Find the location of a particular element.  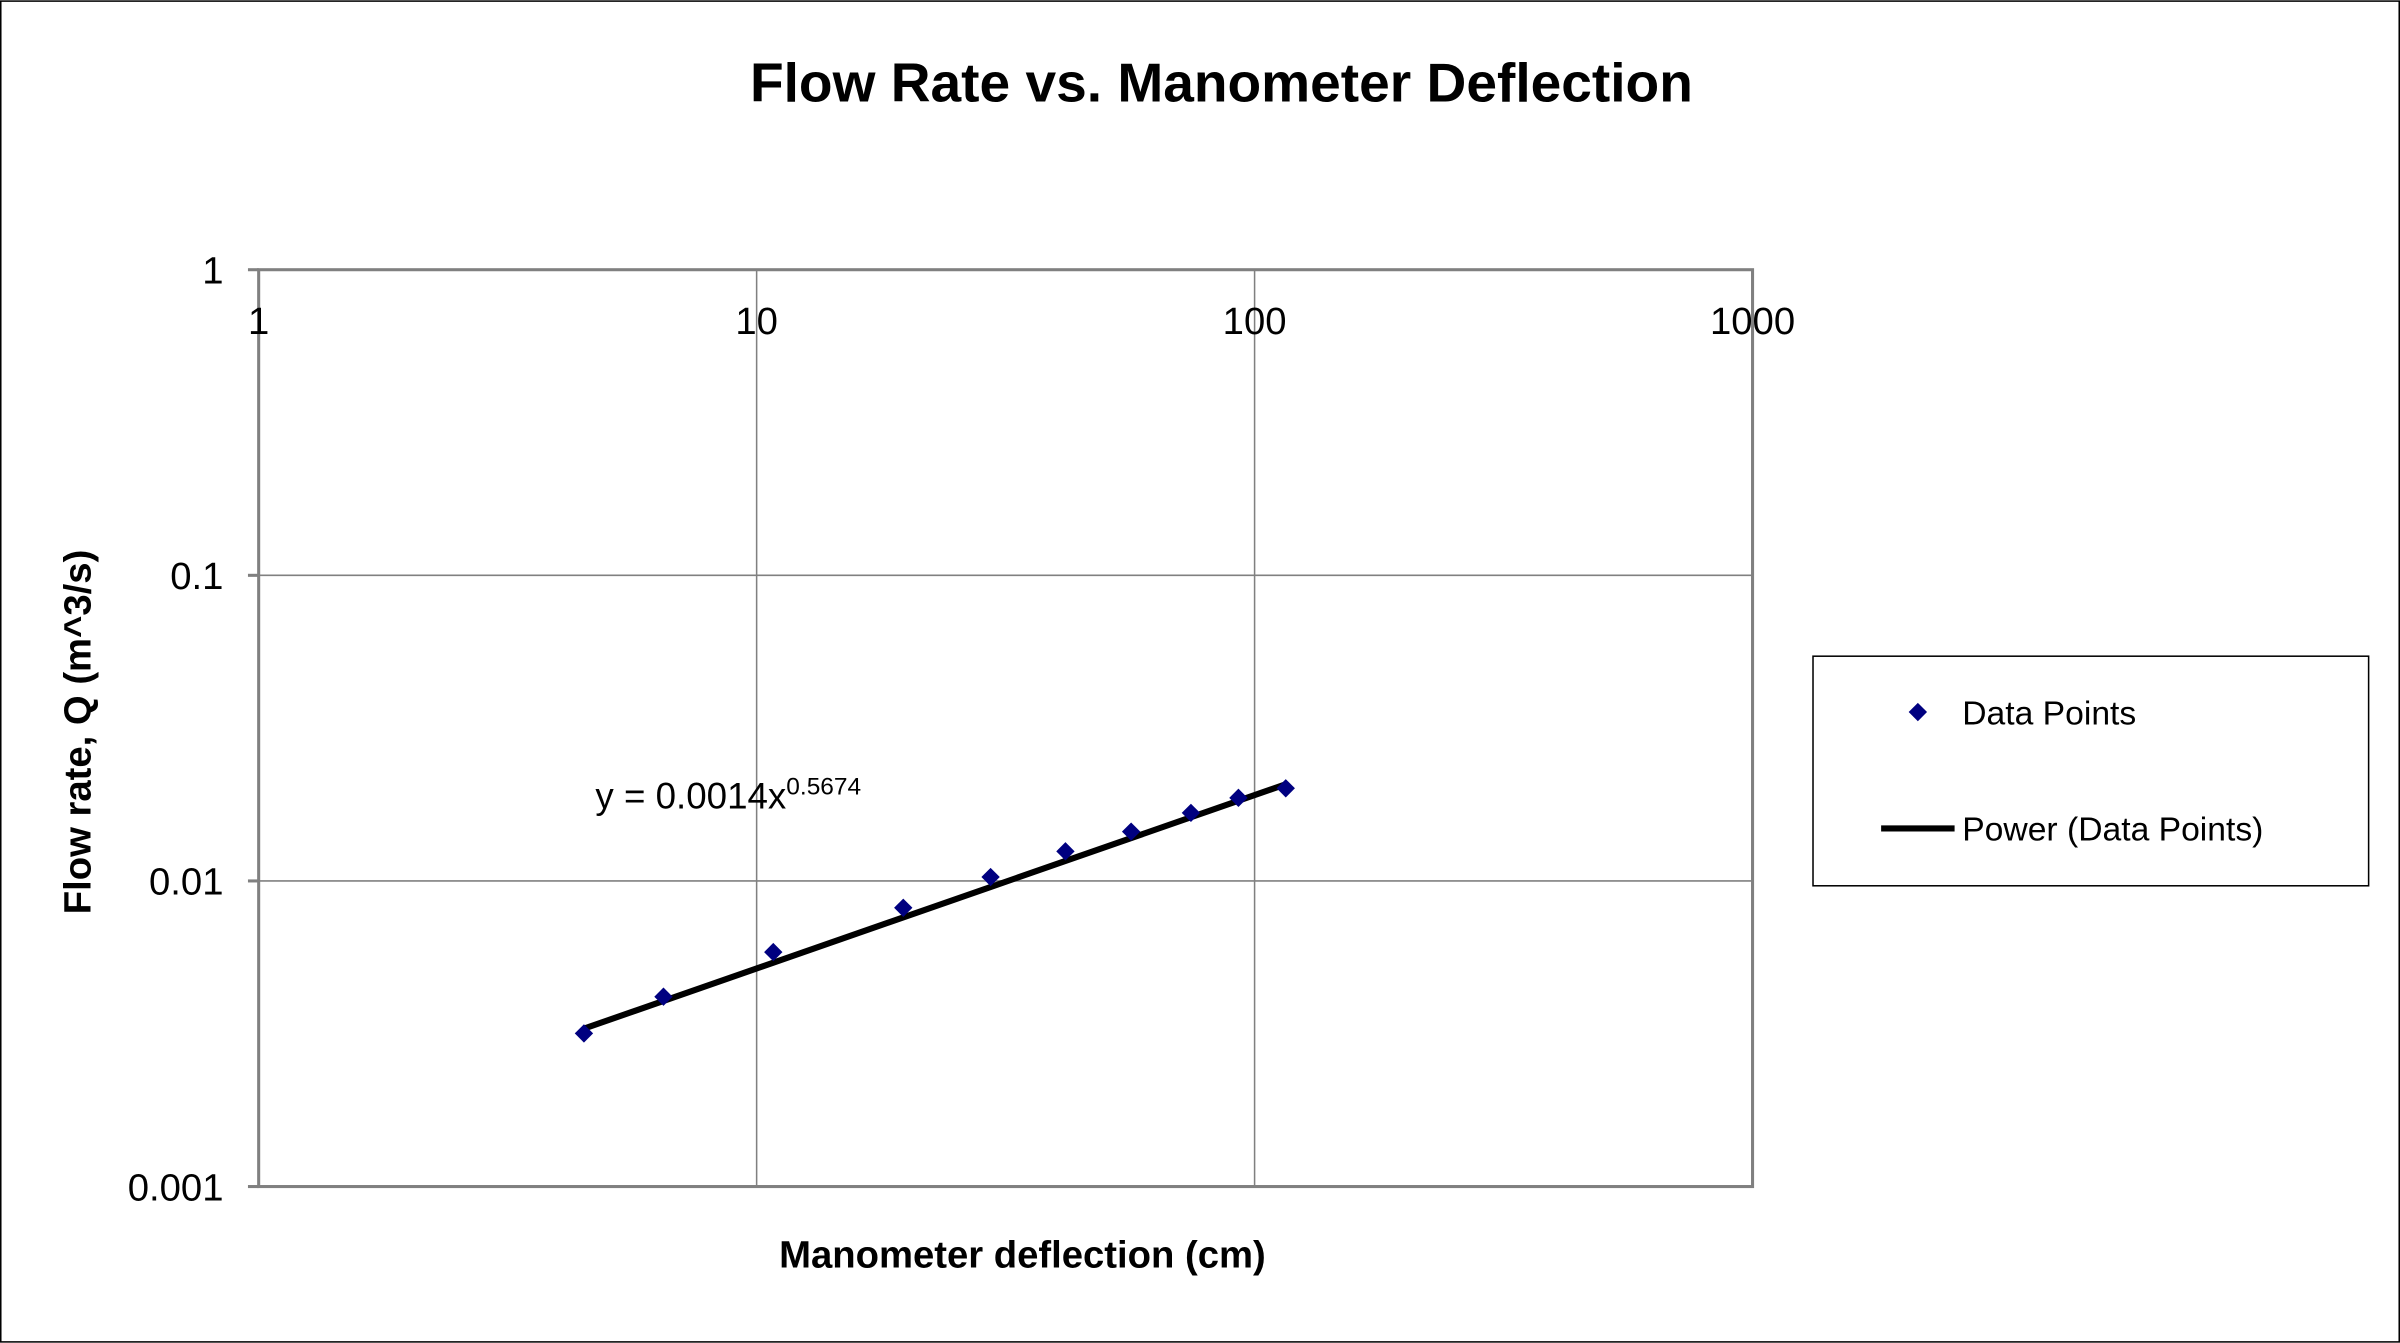

legend-trendline: Power (Data Points) is located at coordinates (2112, 830).